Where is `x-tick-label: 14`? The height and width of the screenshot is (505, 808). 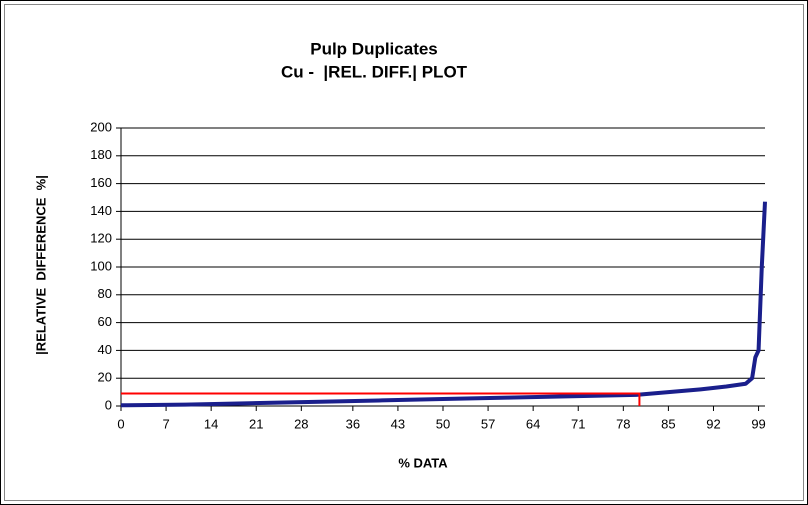 x-tick-label: 14 is located at coordinates (211, 423).